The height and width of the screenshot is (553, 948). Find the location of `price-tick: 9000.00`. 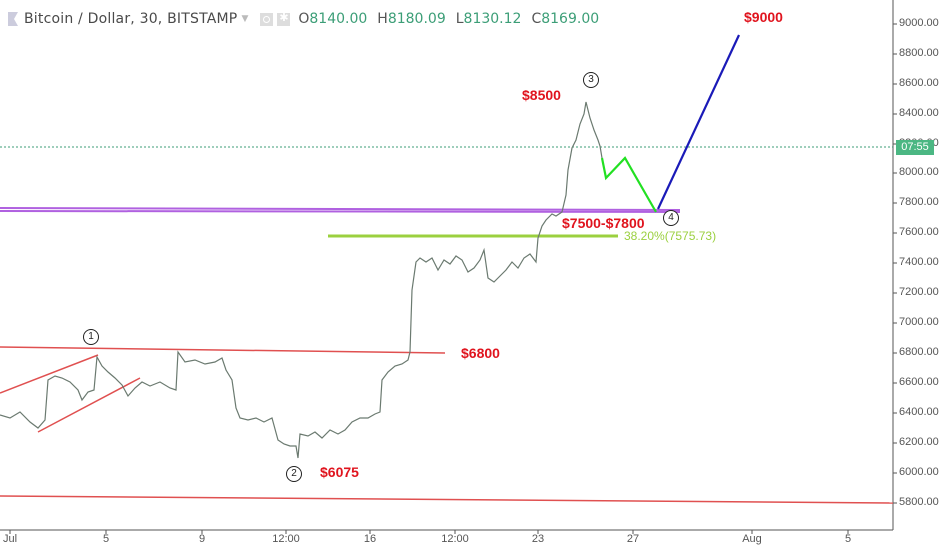

price-tick: 9000.00 is located at coordinates (919, 23).